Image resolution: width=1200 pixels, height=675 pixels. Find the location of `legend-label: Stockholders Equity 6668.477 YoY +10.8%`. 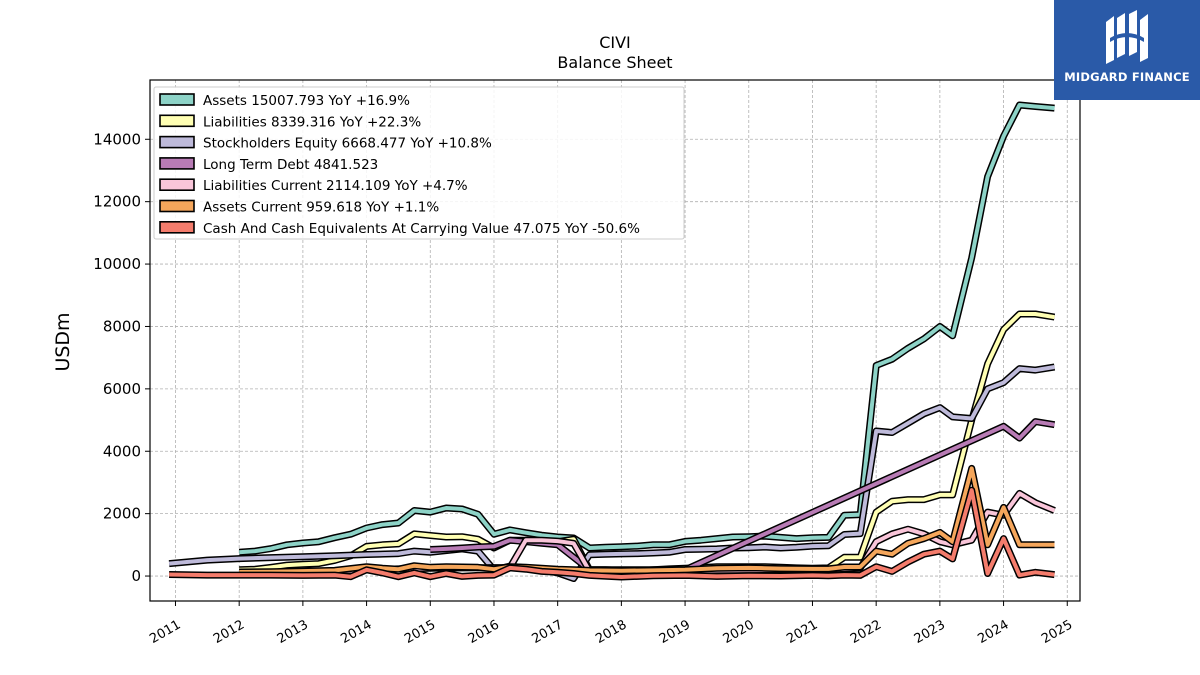

legend-label: Stockholders Equity 6668.477 YoY +10.8% is located at coordinates (347, 144).